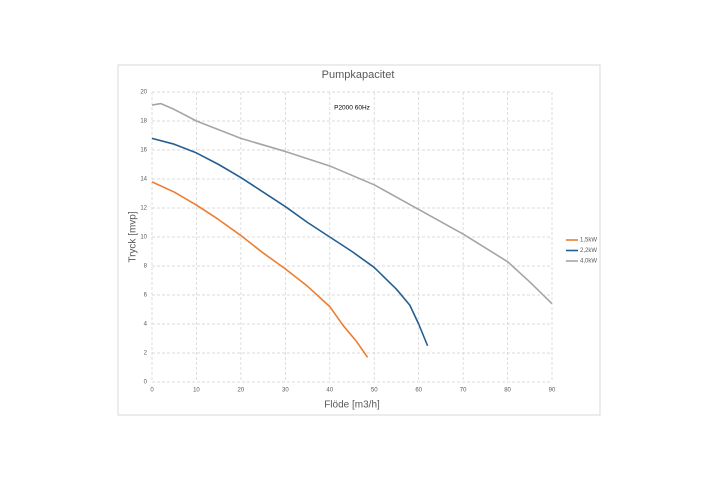 Image resolution: width=720 pixels, height=480 pixels. I want to click on y-tick-label: 18, so click(143, 122).